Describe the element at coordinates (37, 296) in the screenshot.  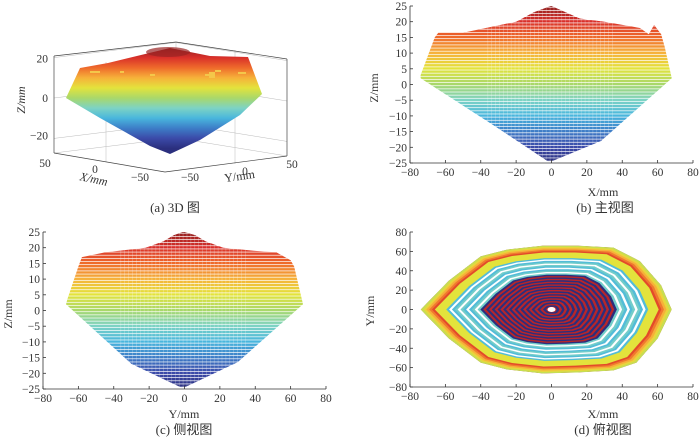
I see `y-tick-label: 5` at that location.